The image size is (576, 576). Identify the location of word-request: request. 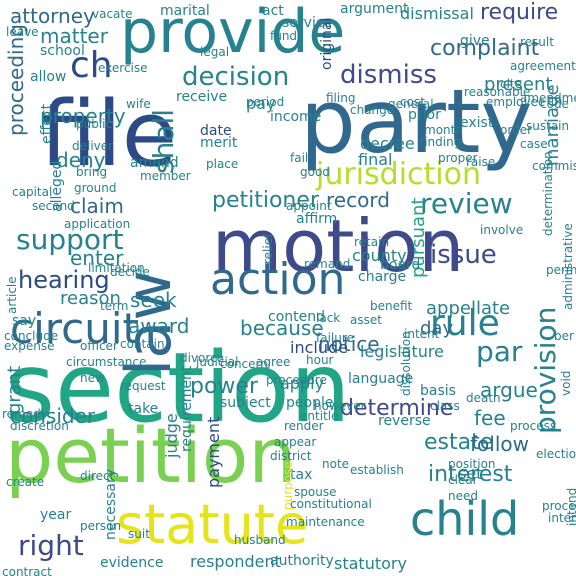
(143, 386).